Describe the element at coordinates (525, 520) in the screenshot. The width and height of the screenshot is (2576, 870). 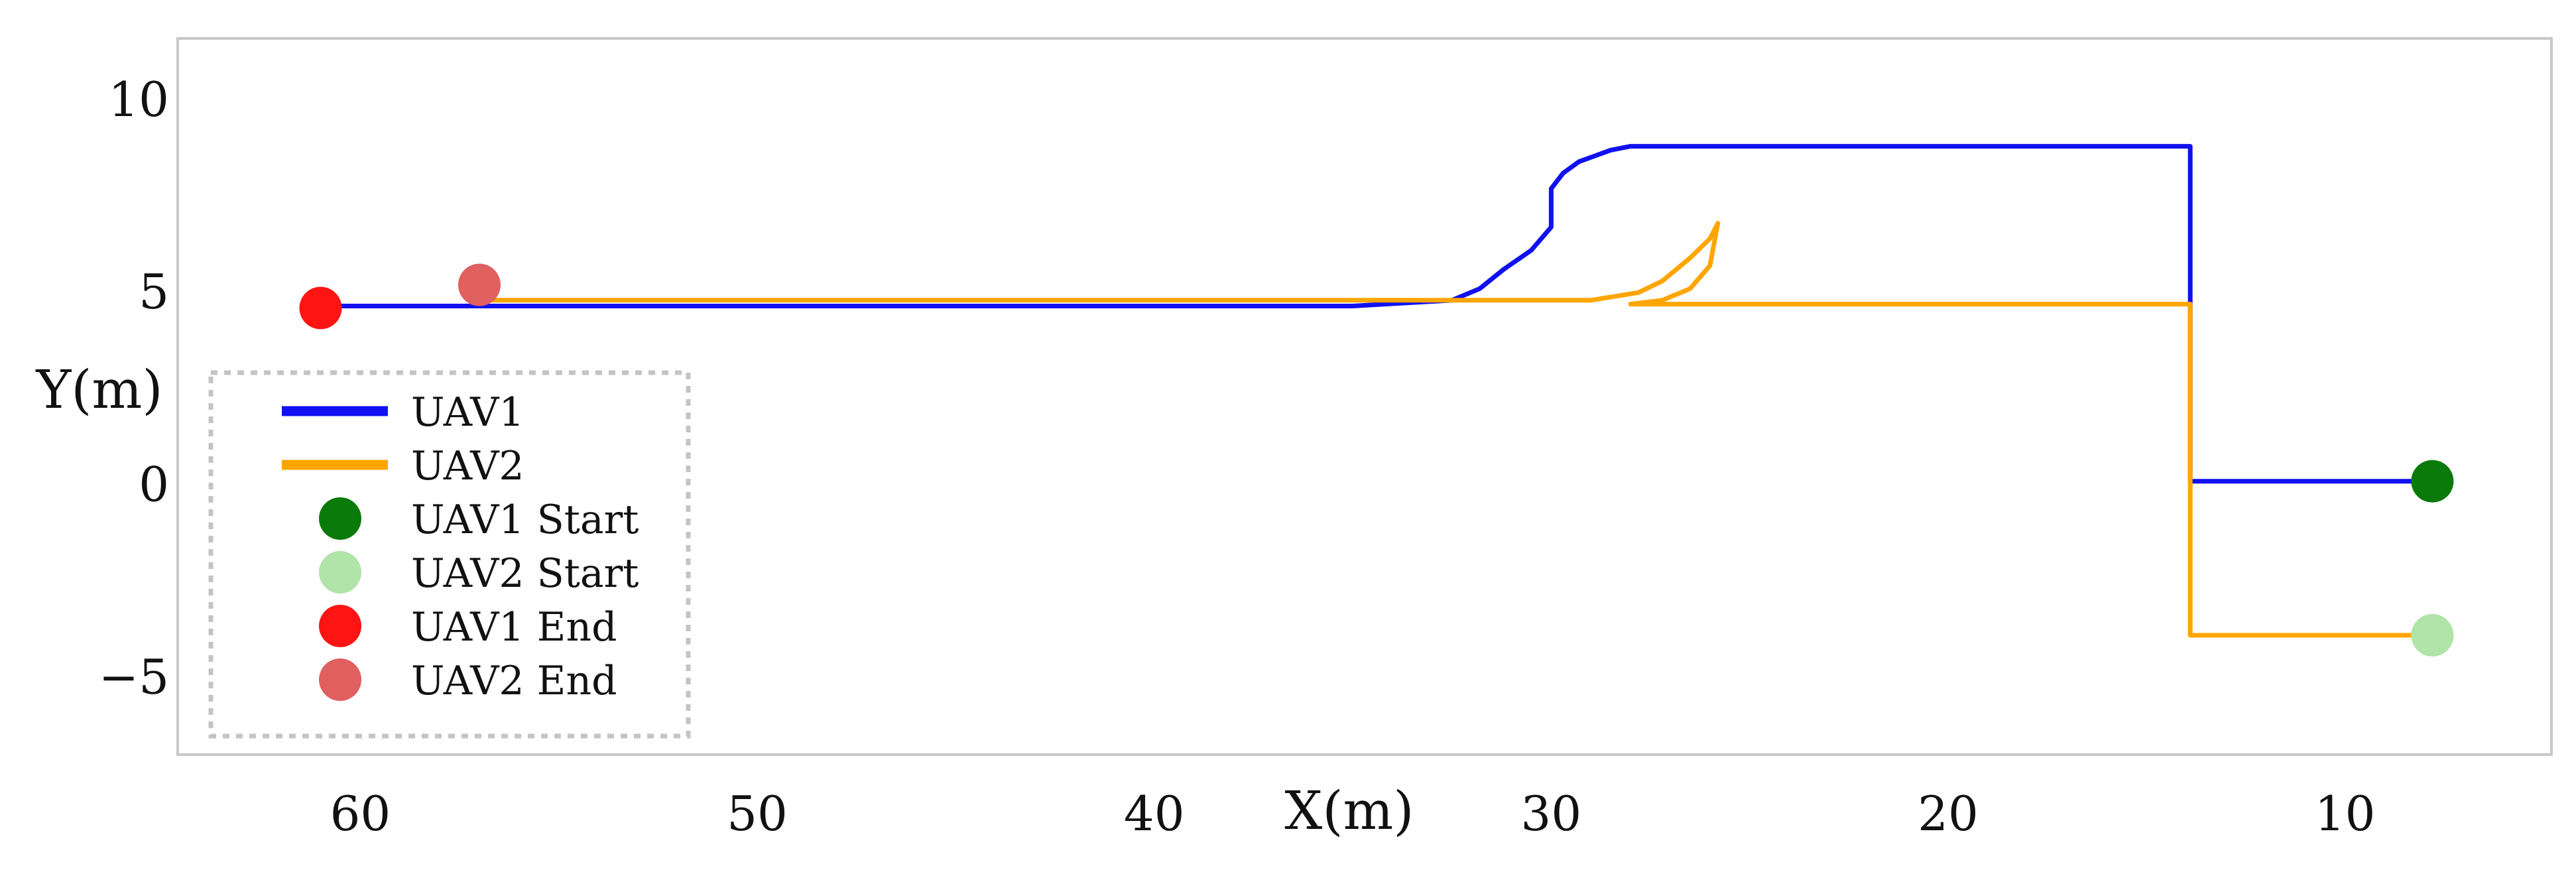
I see `legend-label-uav1-start: UAV1 Start` at that location.